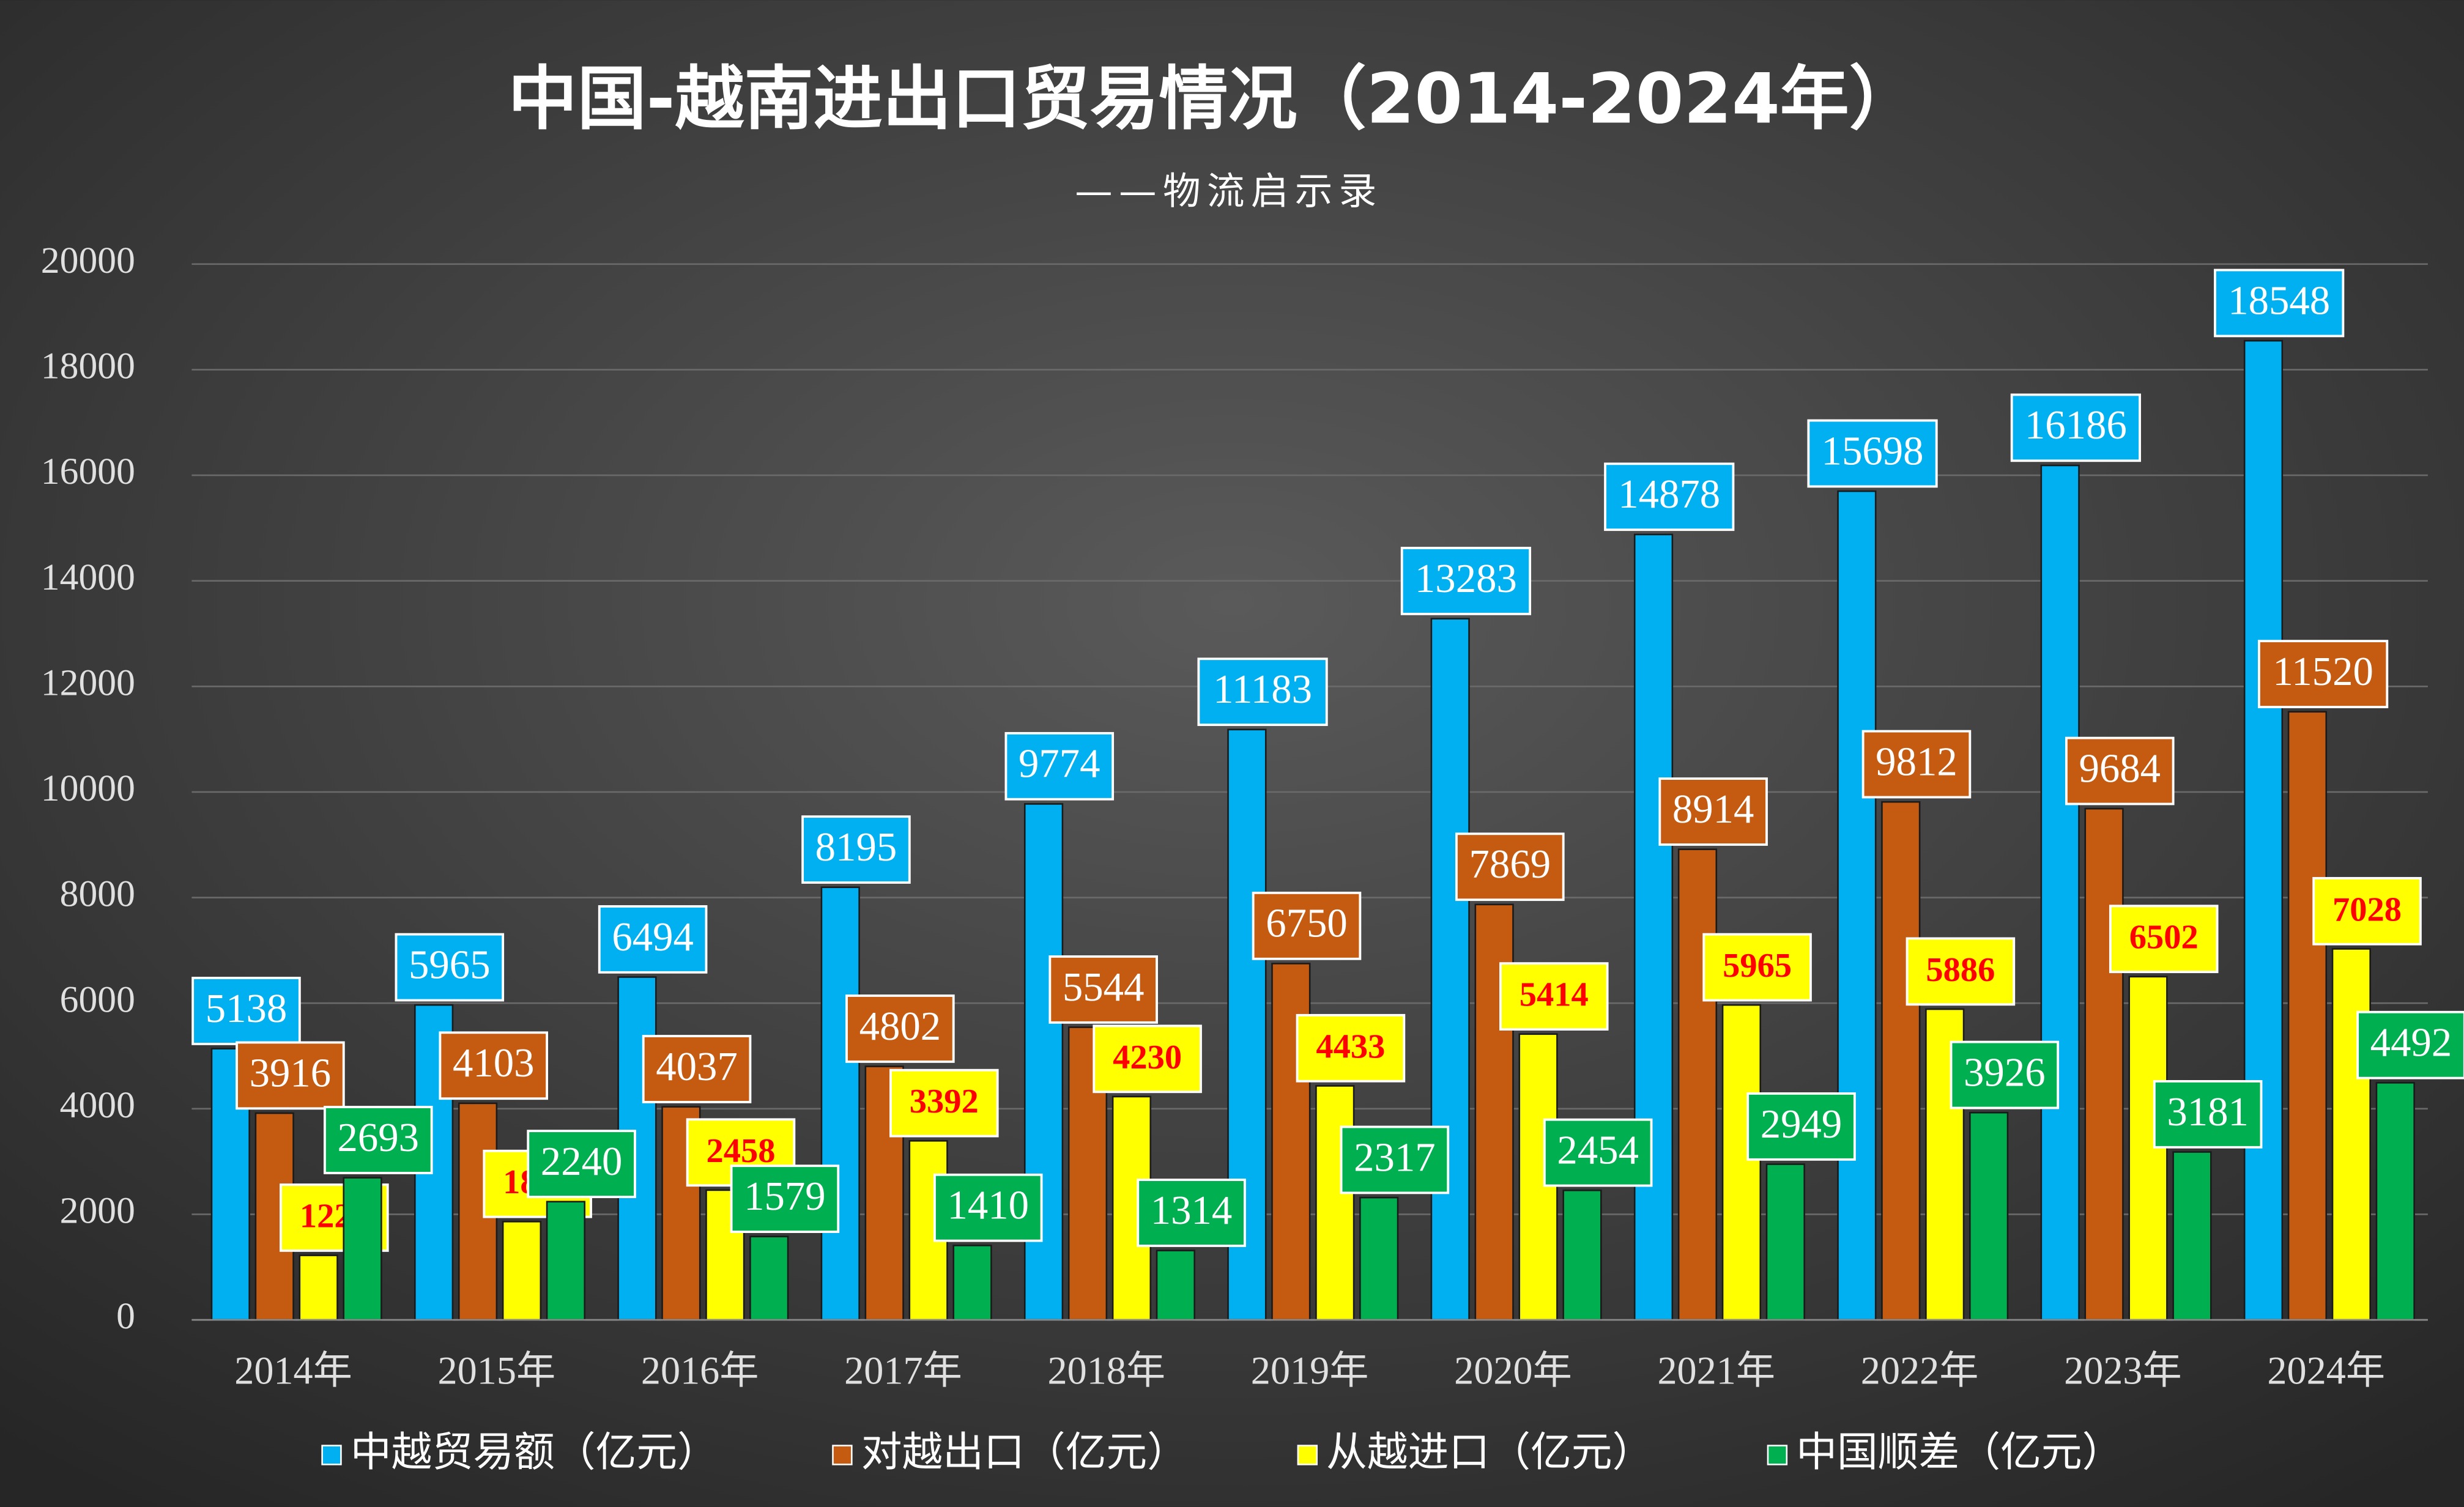  What do you see at coordinates (88, 577) in the screenshot?
I see `y-tick-label: 14000` at bounding box center [88, 577].